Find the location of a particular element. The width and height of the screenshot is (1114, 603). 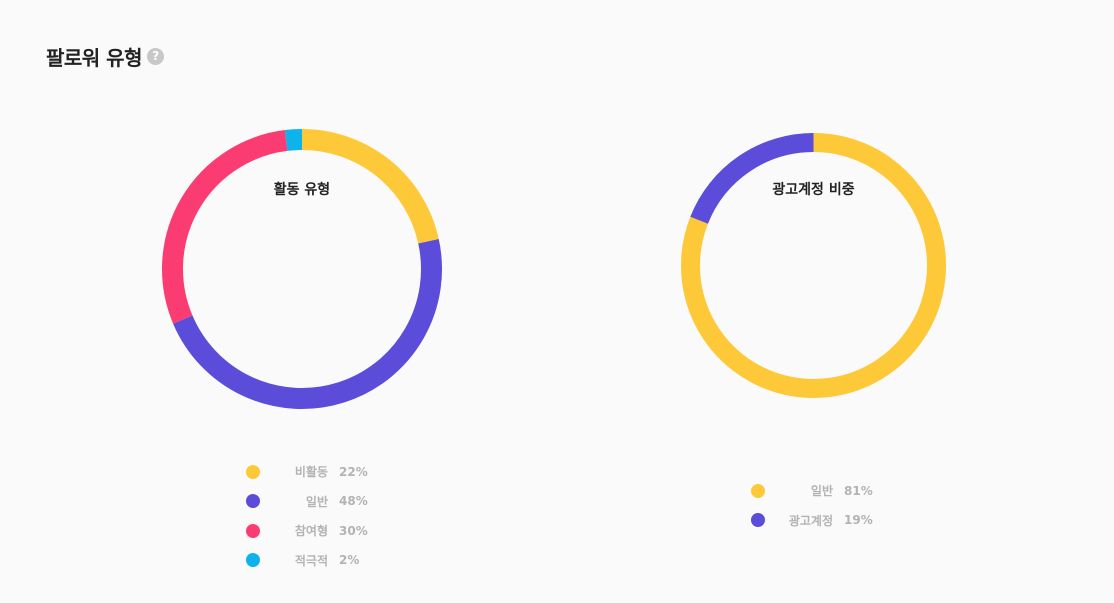

legend-item-inactive: 비활동 22% is located at coordinates (307, 472).